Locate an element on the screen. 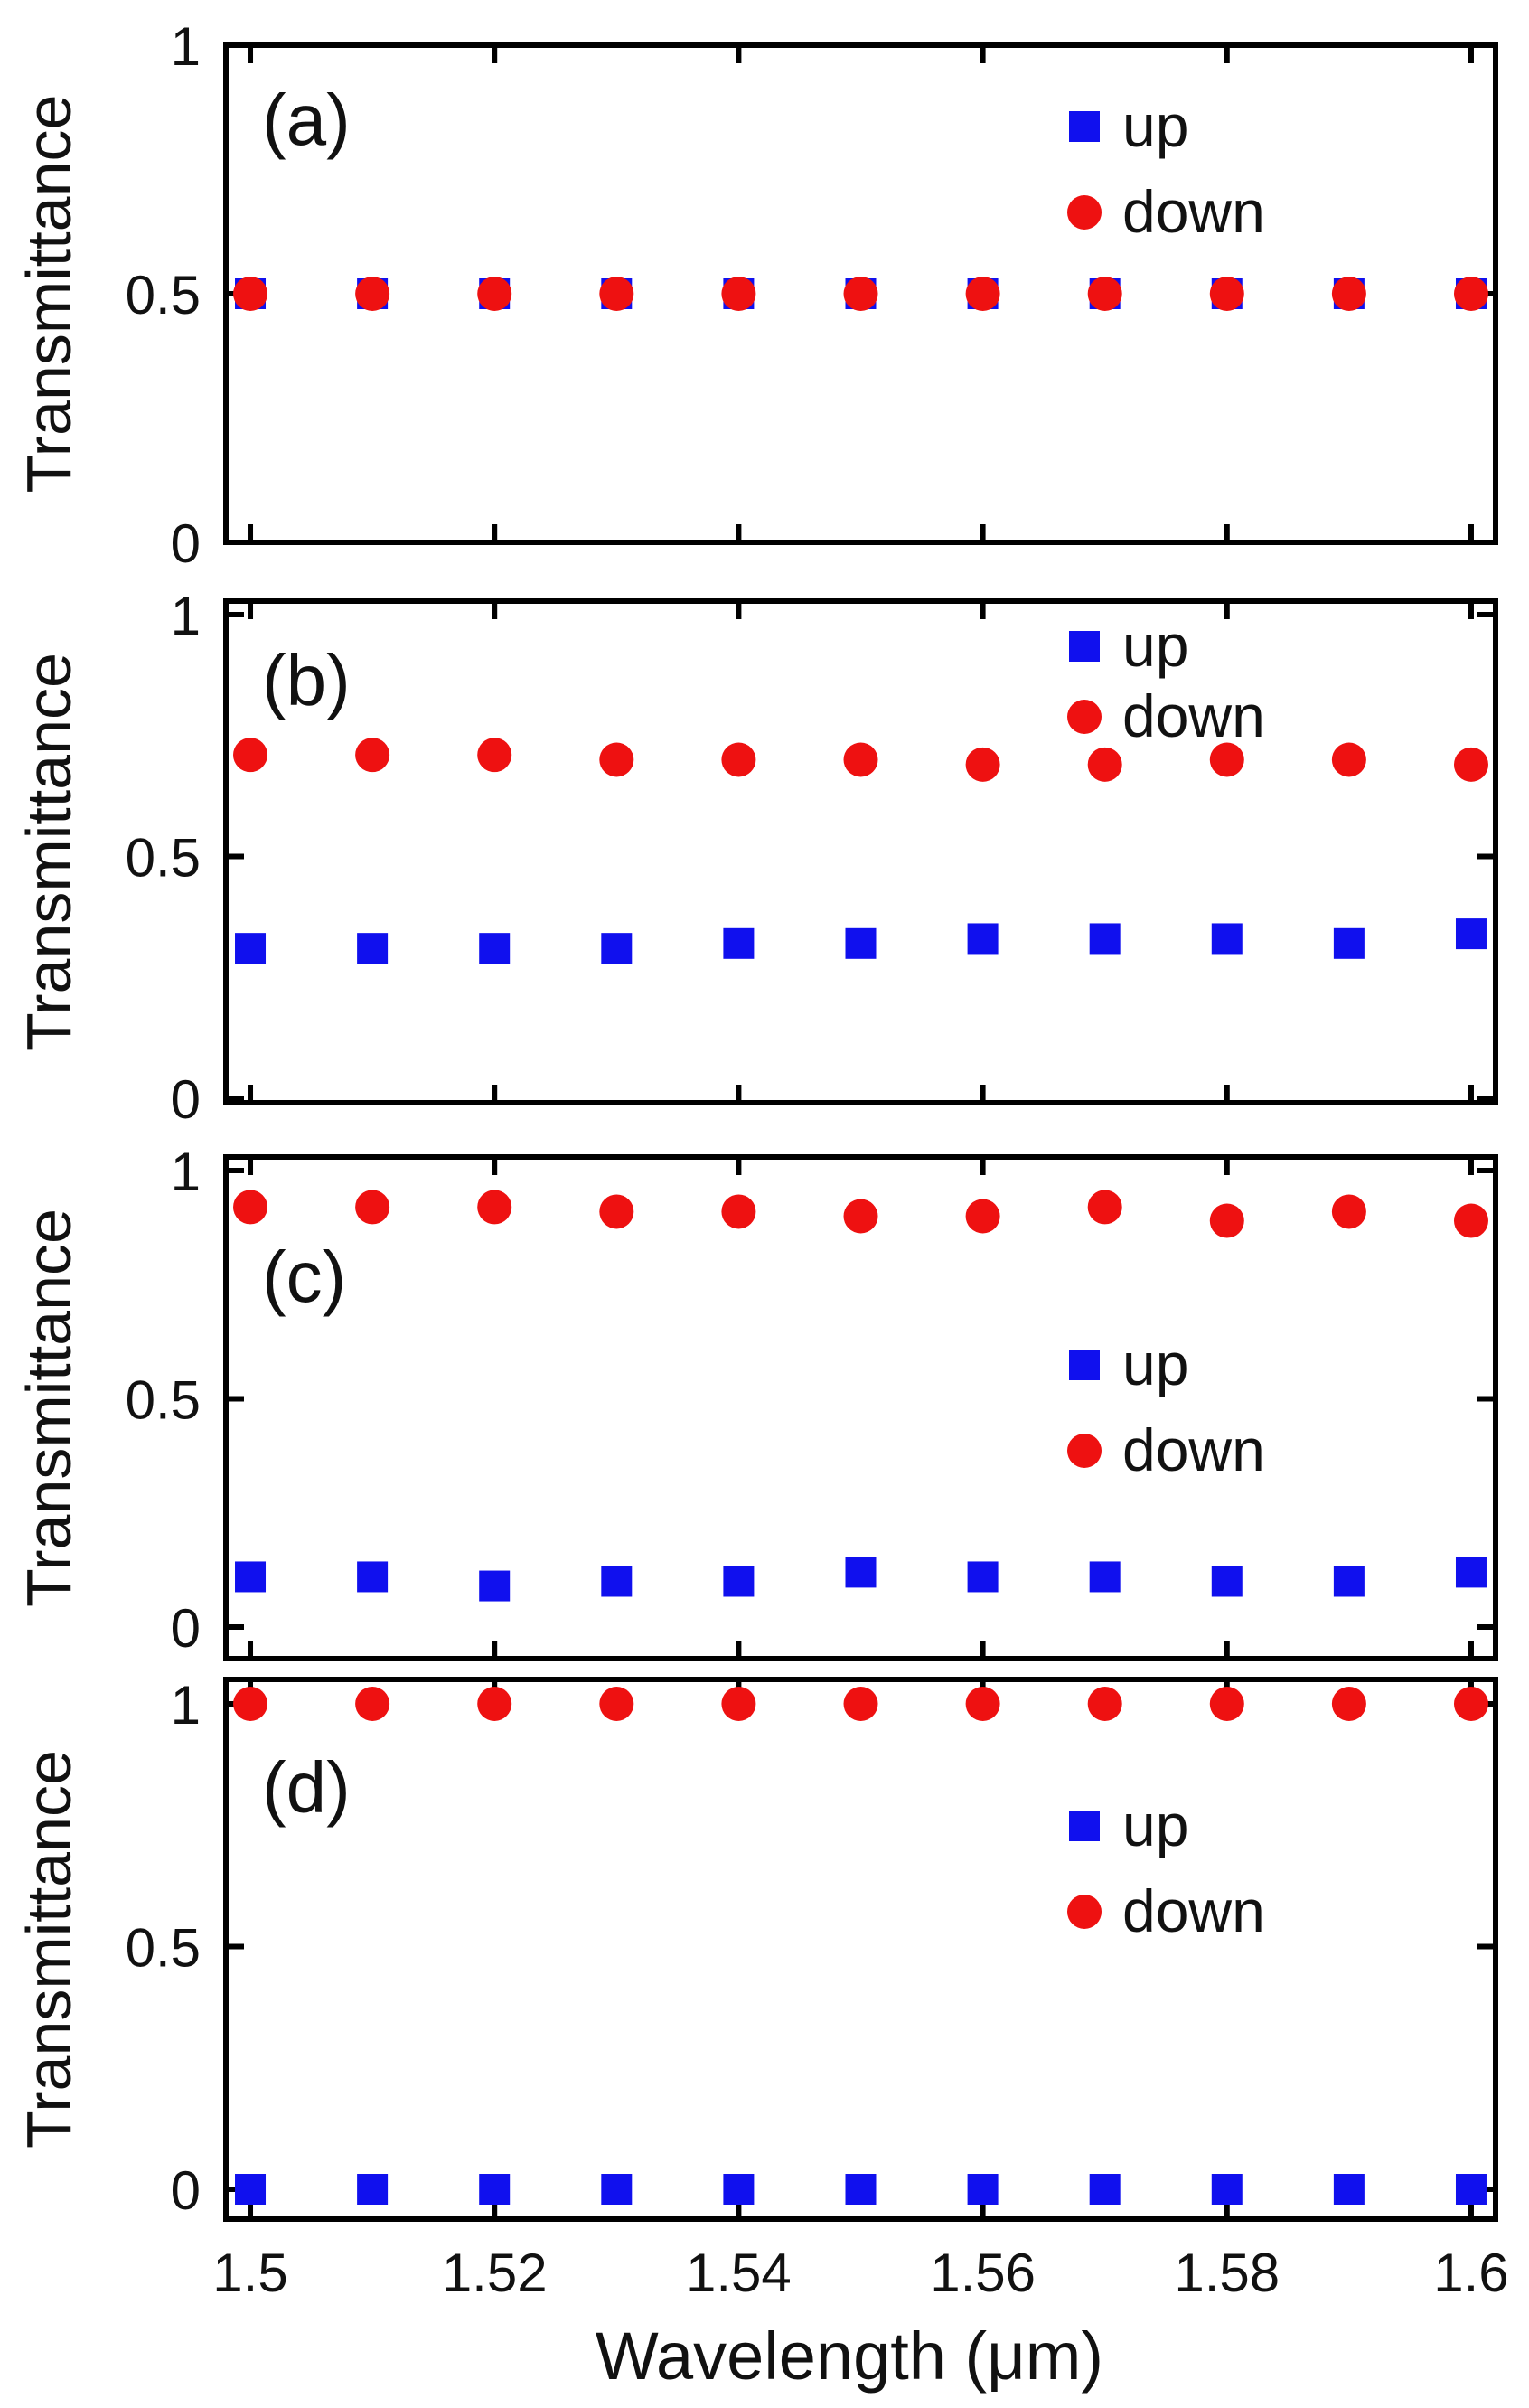 Image resolution: width=1529 pixels, height=2408 pixels. x-tick-label: 1.56 is located at coordinates (983, 2273).